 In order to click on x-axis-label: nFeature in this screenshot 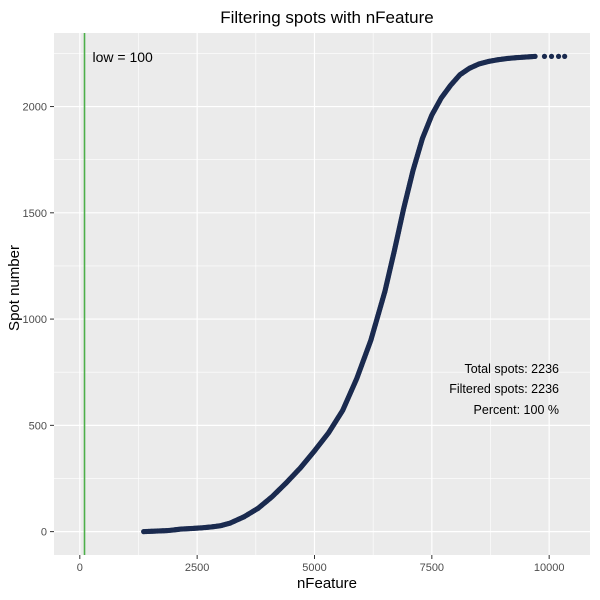, I will do `click(327, 583)`.